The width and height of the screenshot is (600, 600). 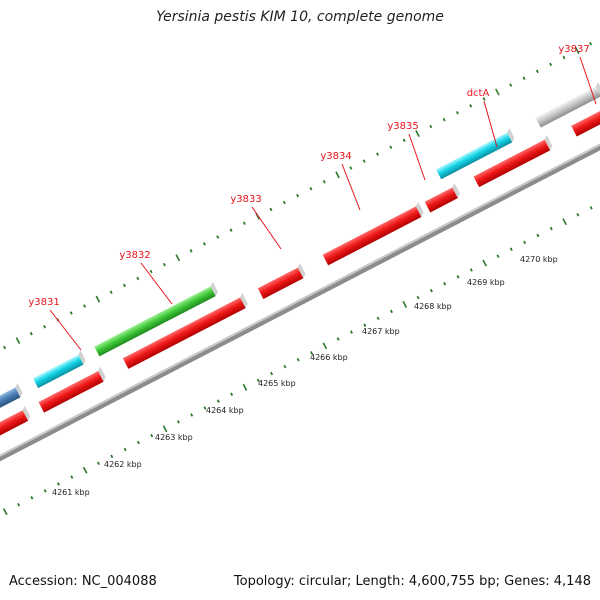 I want to click on blue-gene-feature, so click(x=12, y=405).